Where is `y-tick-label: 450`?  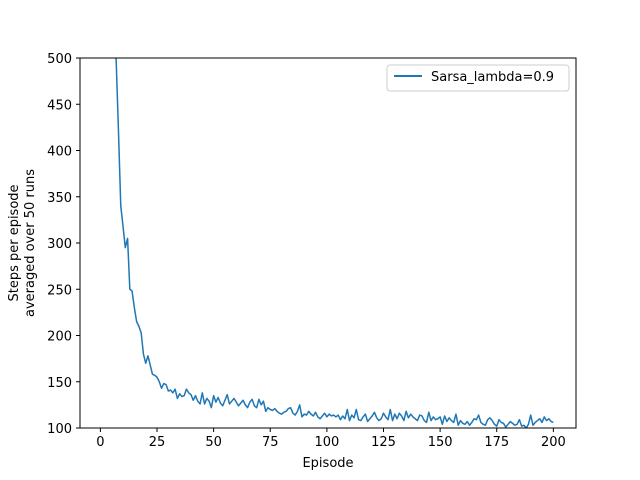 y-tick-label: 450 is located at coordinates (59, 105).